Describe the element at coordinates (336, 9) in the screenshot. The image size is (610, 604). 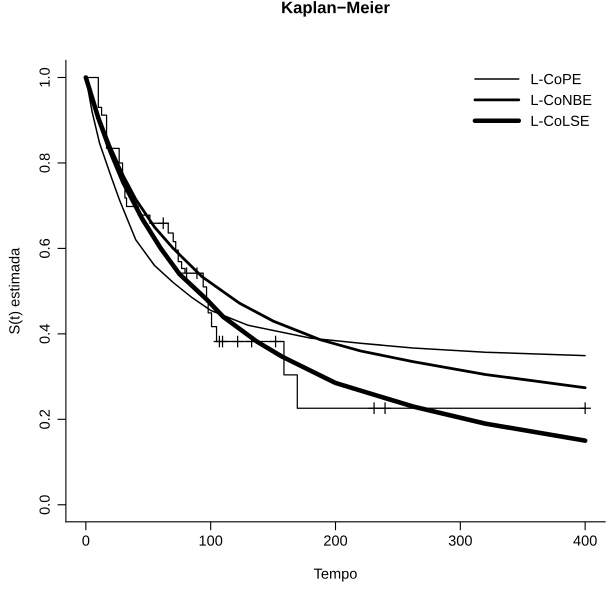
I see `chart-title: Kaplan−Meier` at that location.